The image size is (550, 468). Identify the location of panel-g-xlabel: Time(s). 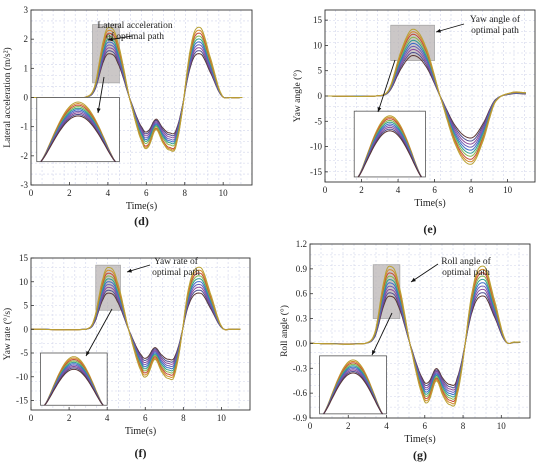
(419, 439).